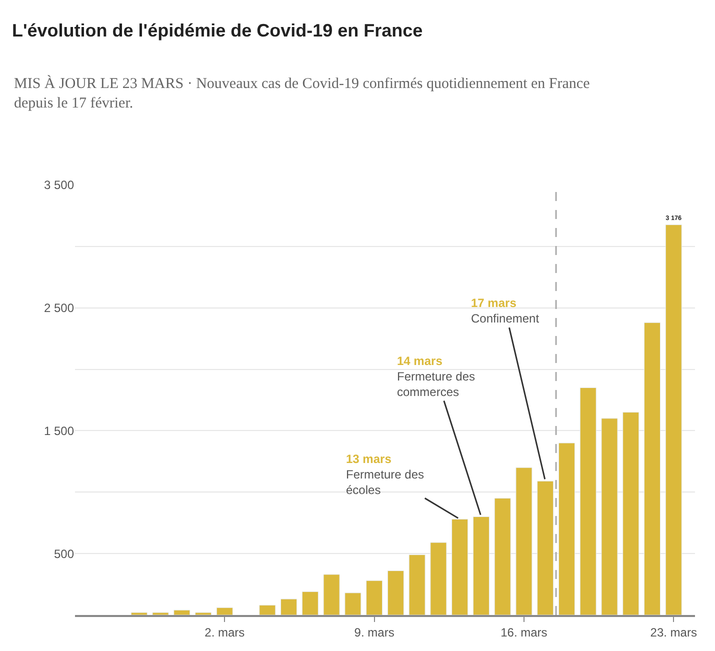 This screenshot has width=715, height=651. What do you see at coordinates (302, 93) in the screenshot?
I see `chart-subtitle: MIS À JOUR LE 23 MARS · Nouveaux cas de Covid-19 confirmés quotidiennement en France depuis le 17 février.` at bounding box center [302, 93].